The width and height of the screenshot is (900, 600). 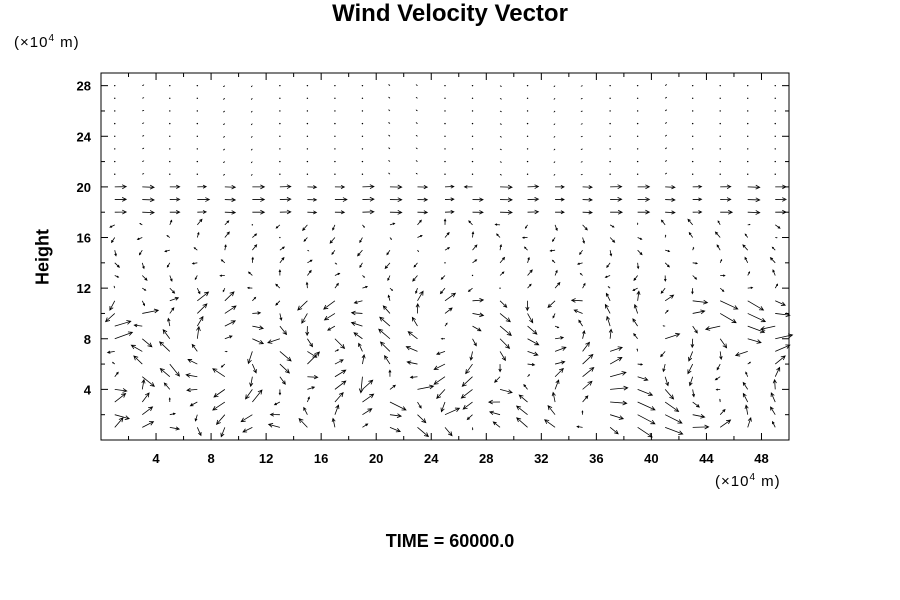 What do you see at coordinates (706, 458) in the screenshot?
I see `x-tick-label: 44` at bounding box center [706, 458].